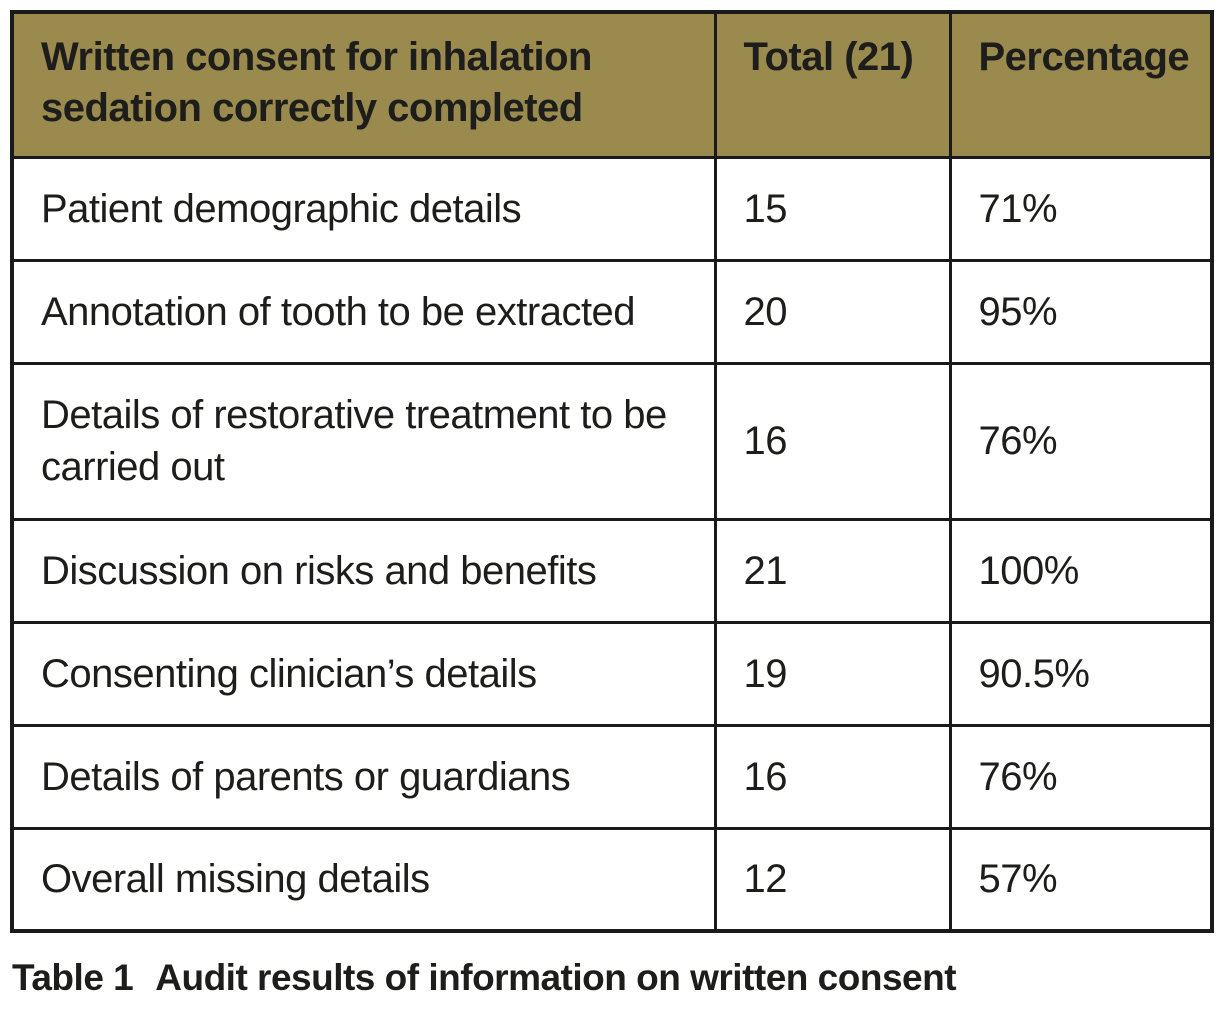  I want to click on row-percentage-cell: 57%, so click(1081, 879).